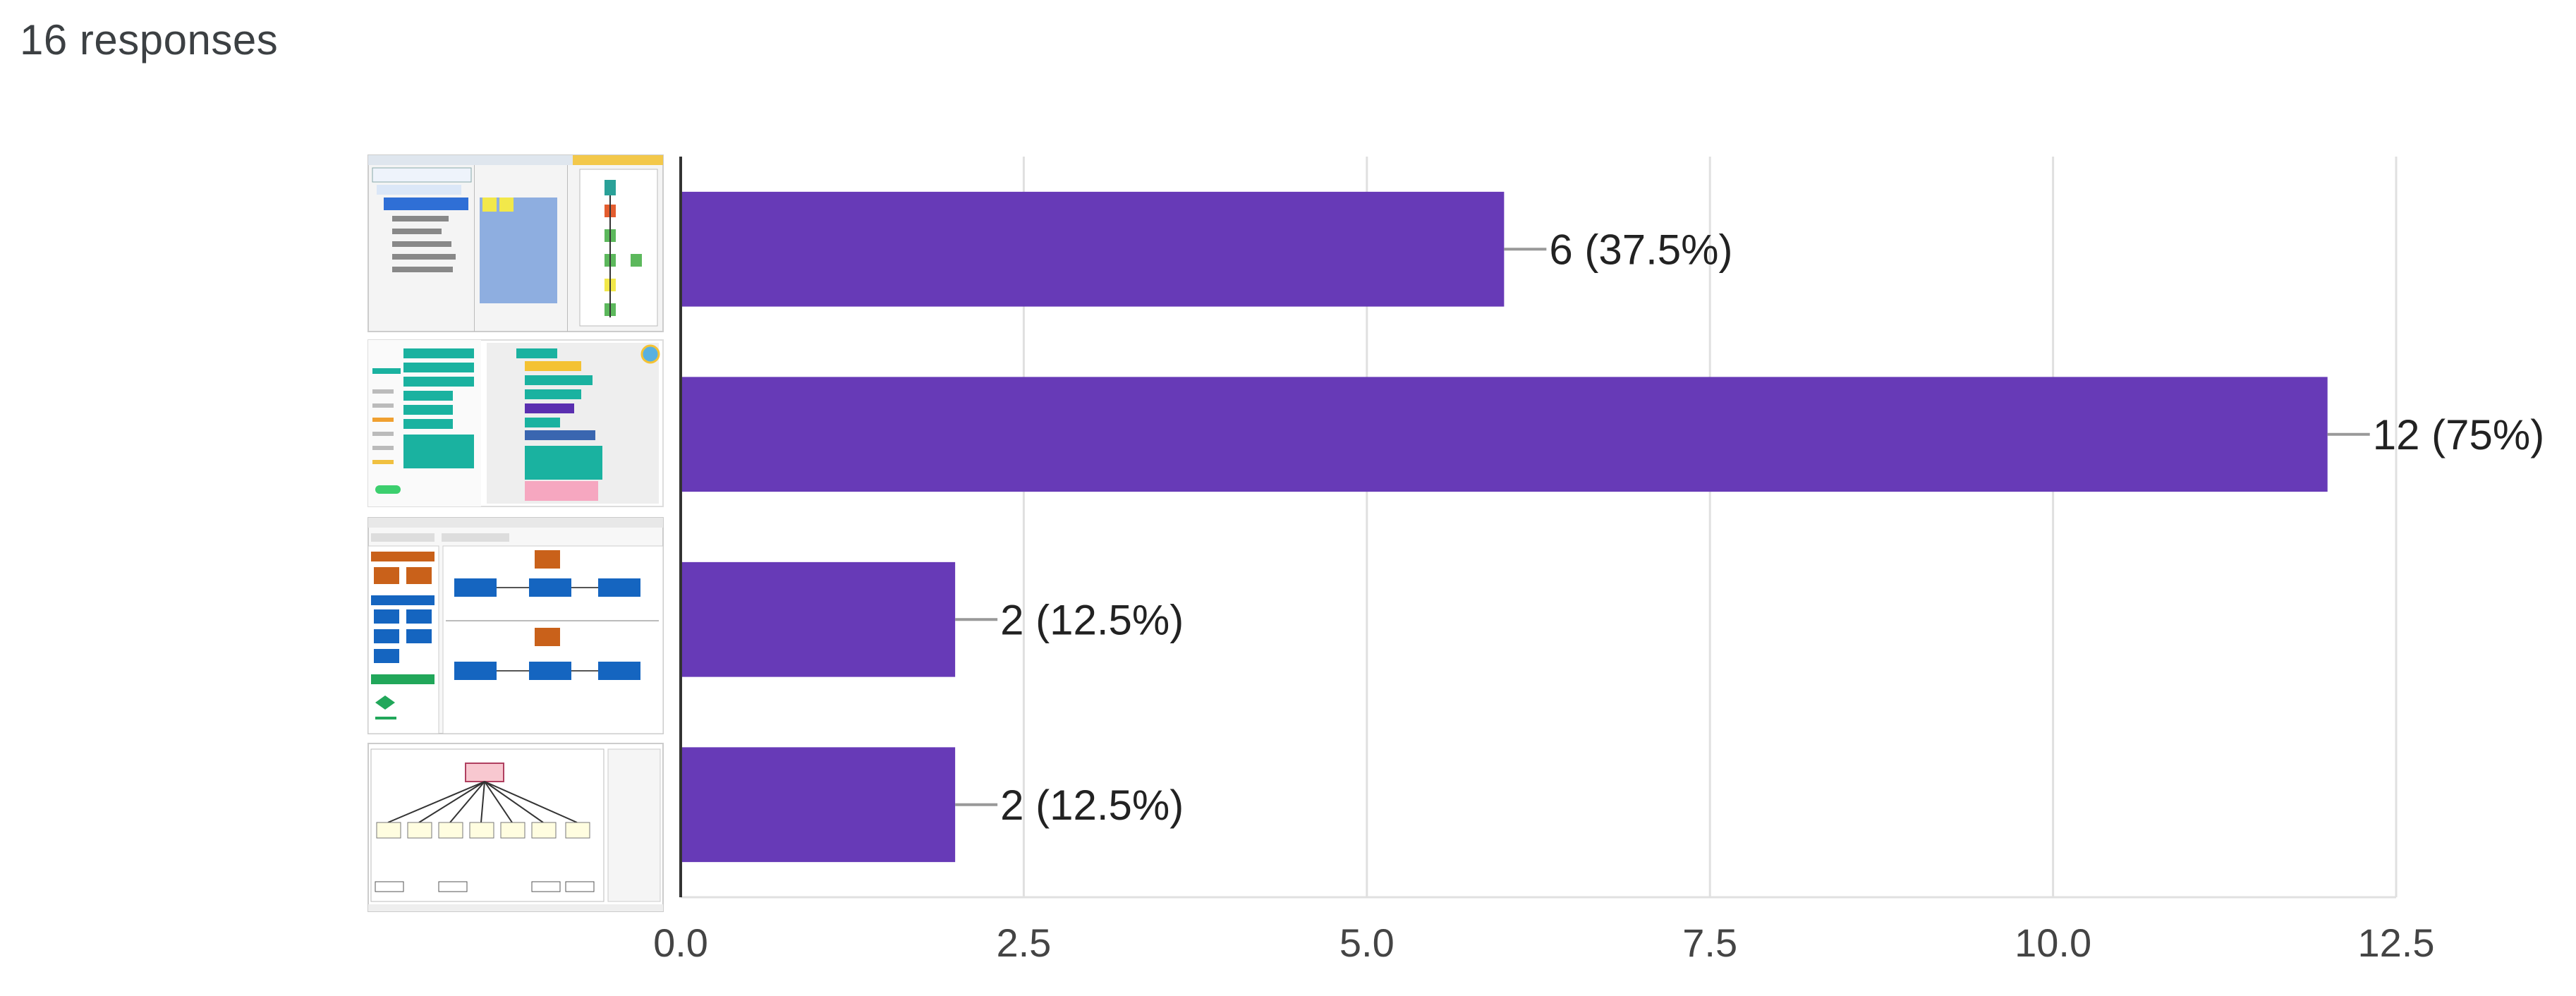  I want to click on category-image-task-design, so click(515, 625).